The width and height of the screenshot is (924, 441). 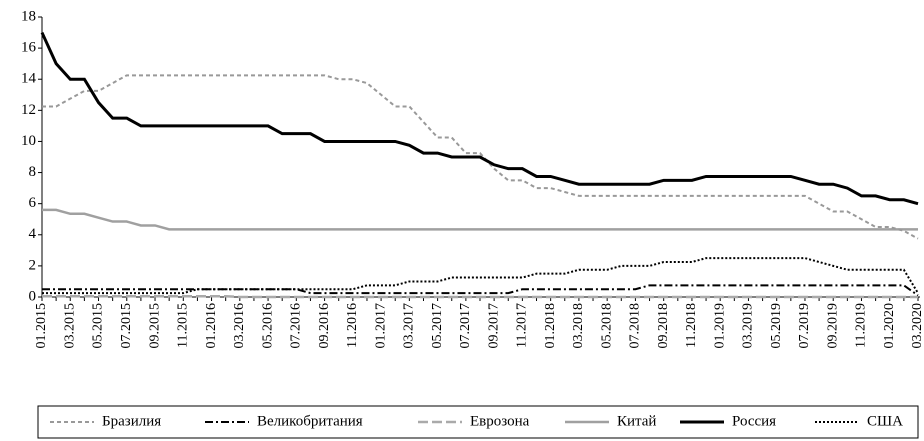 What do you see at coordinates (885, 421) in the screenshot?
I see `legend-label: США` at bounding box center [885, 421].